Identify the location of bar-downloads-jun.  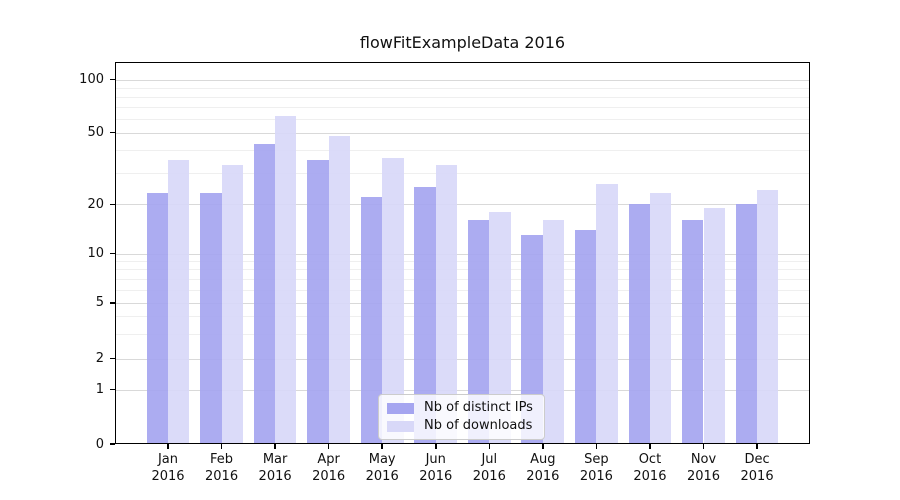
(446, 304).